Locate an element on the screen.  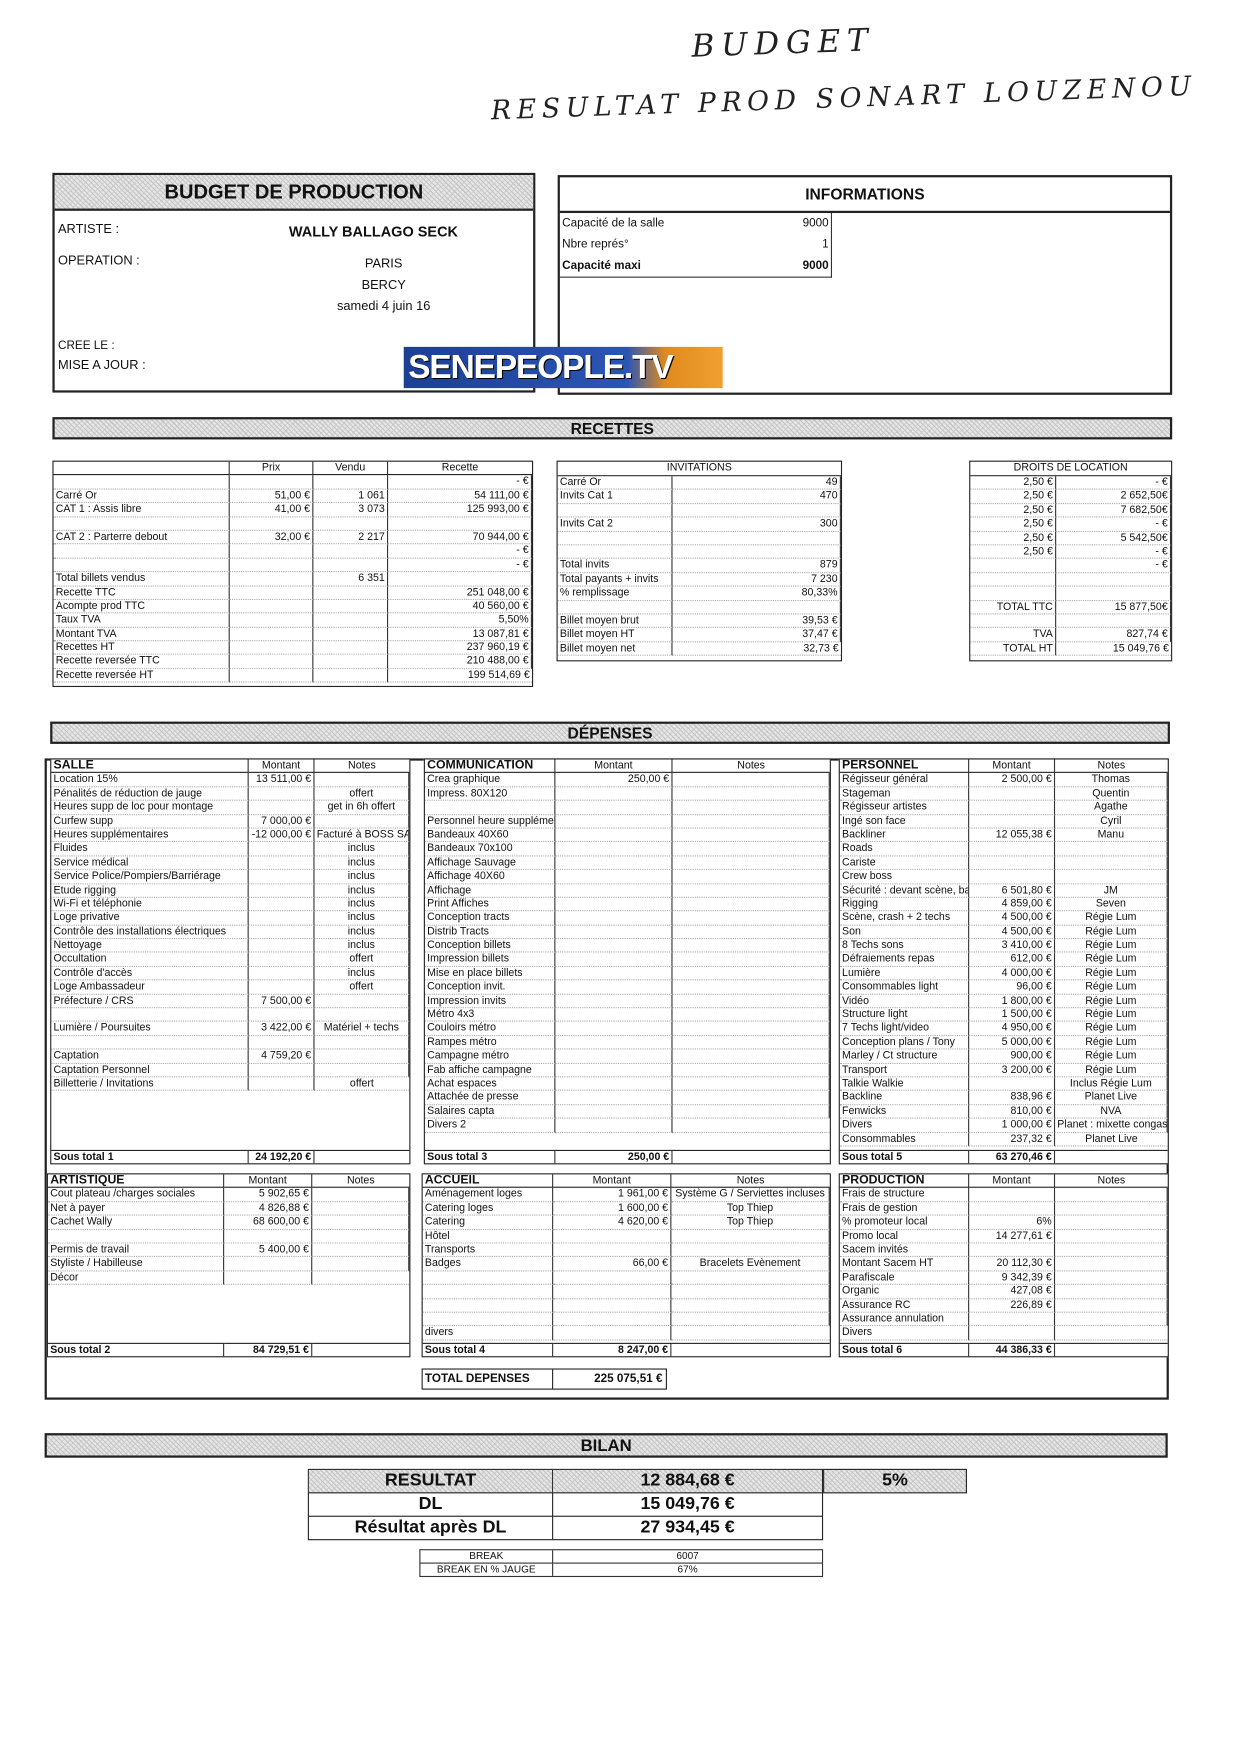
row-label: Affichage 40X60 is located at coordinates (490, 877).